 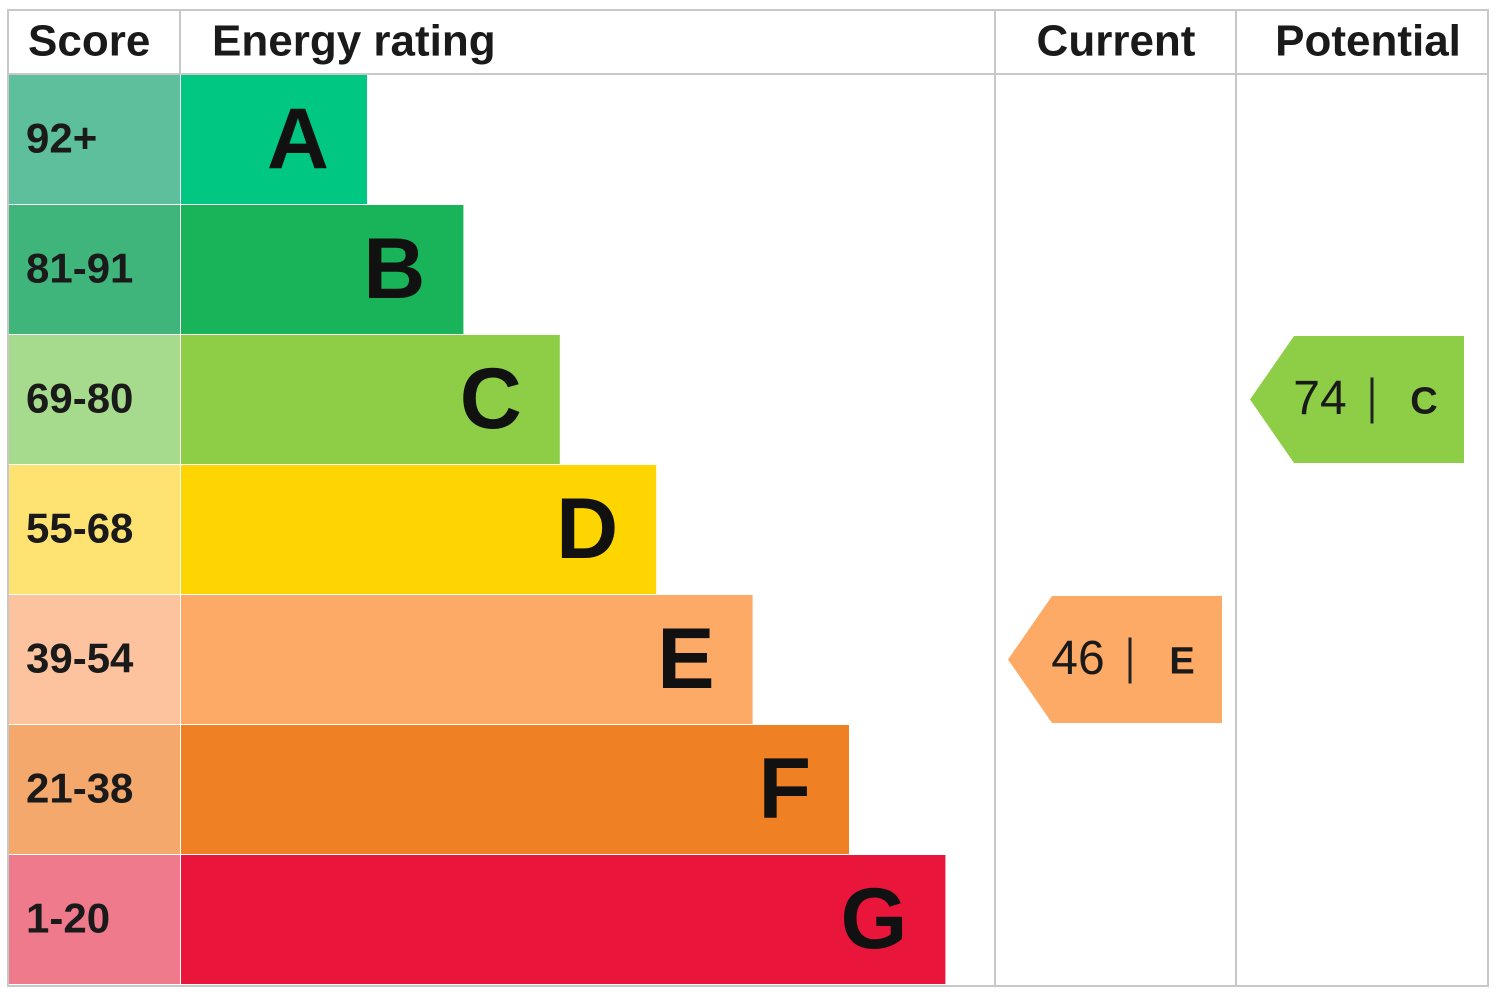 I want to click on rating-header: Energy rating, so click(x=354, y=41).